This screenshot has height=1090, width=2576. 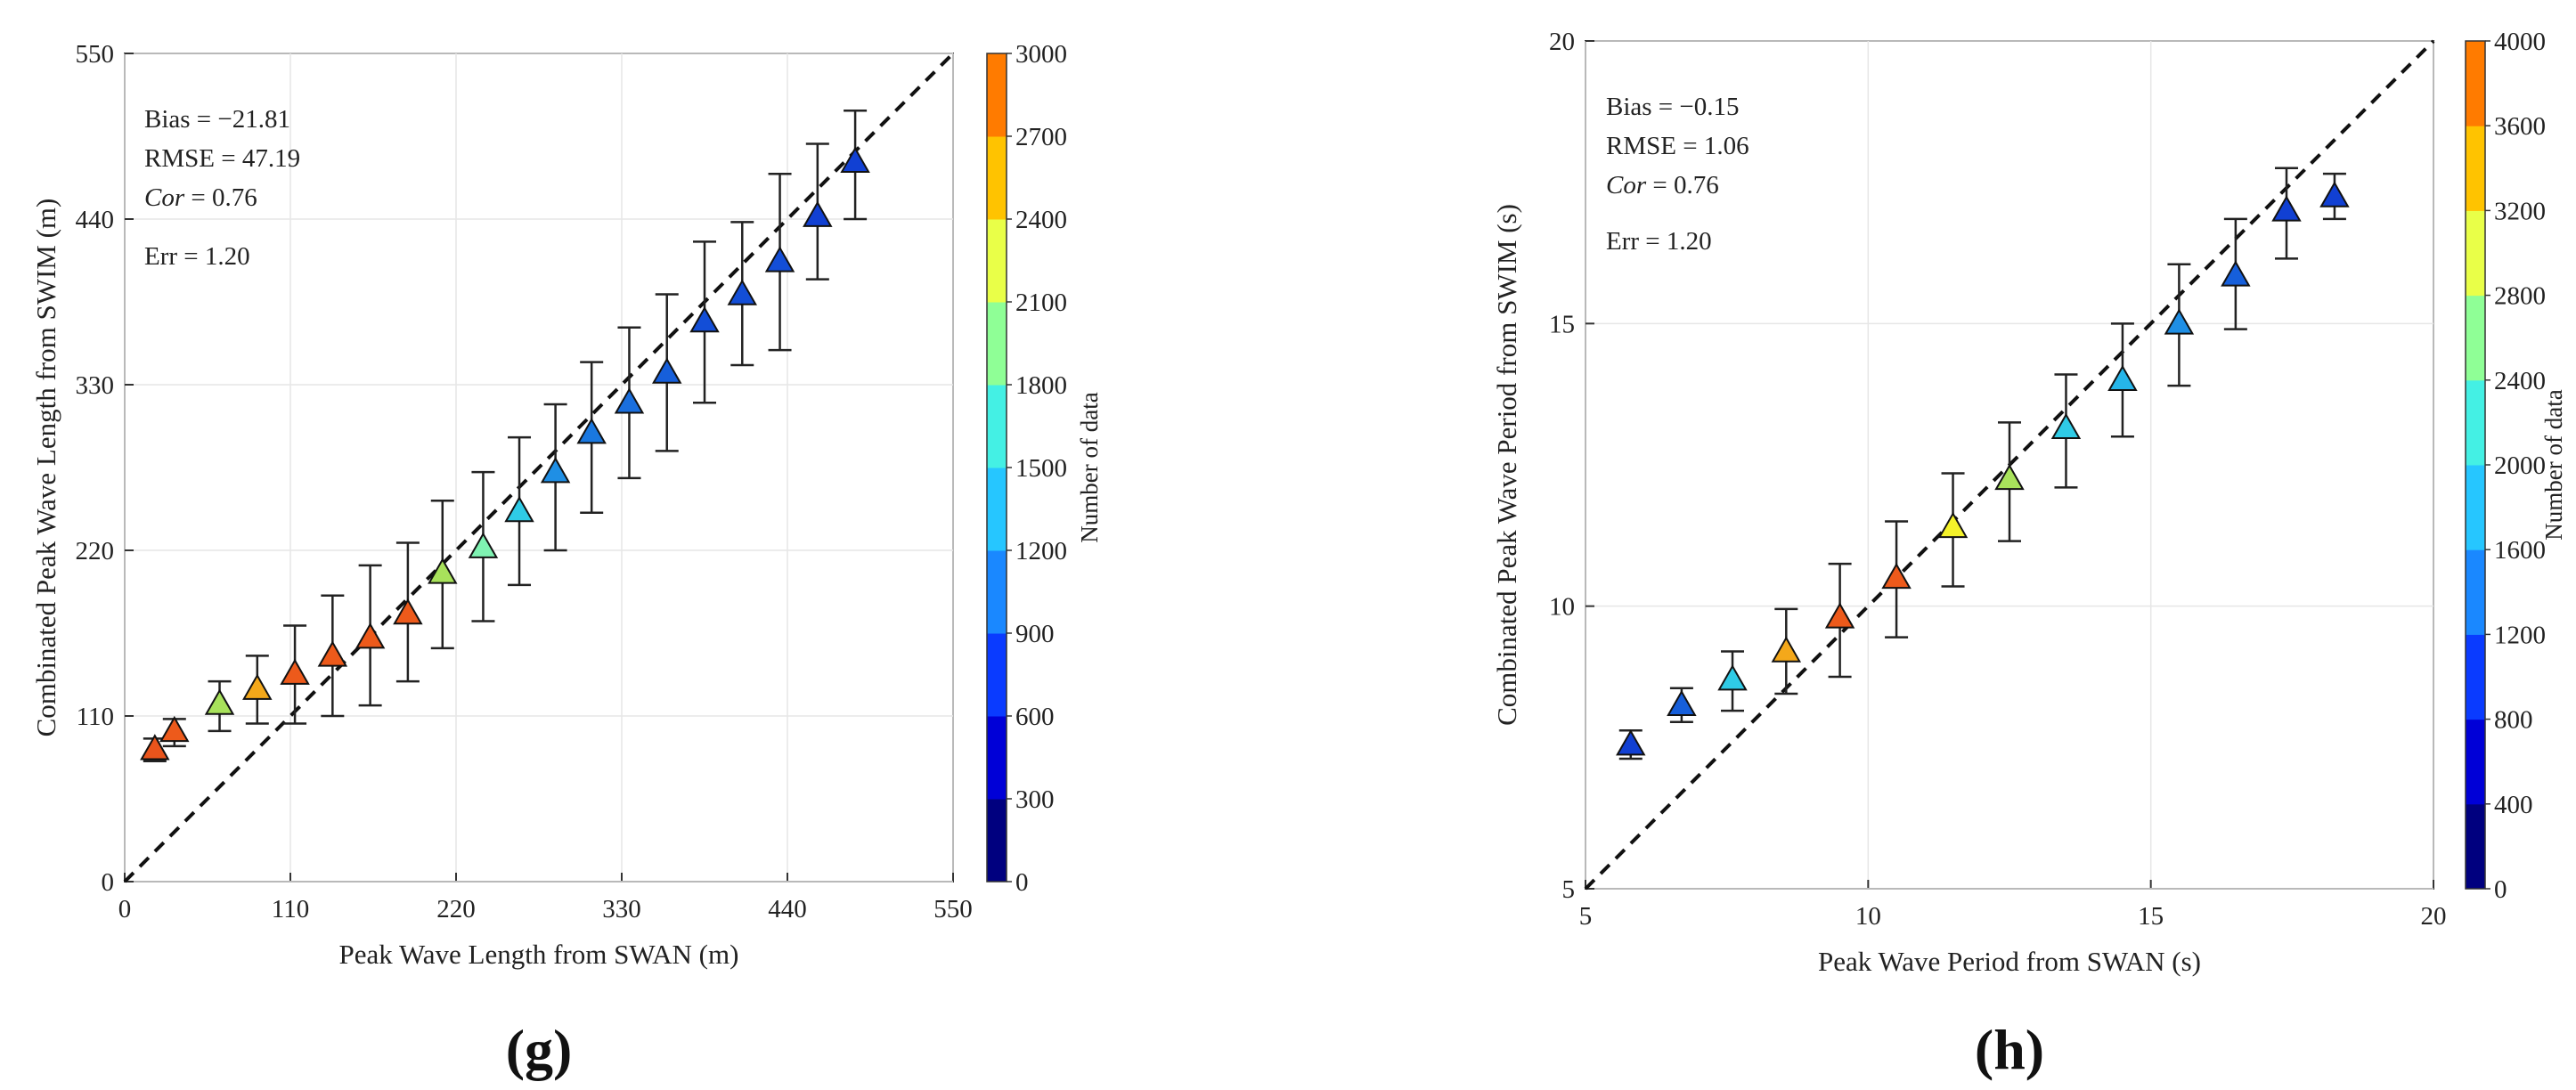 What do you see at coordinates (1659, 242) in the screenshot?
I see `panel-h-stat-err: Err = 1.20` at bounding box center [1659, 242].